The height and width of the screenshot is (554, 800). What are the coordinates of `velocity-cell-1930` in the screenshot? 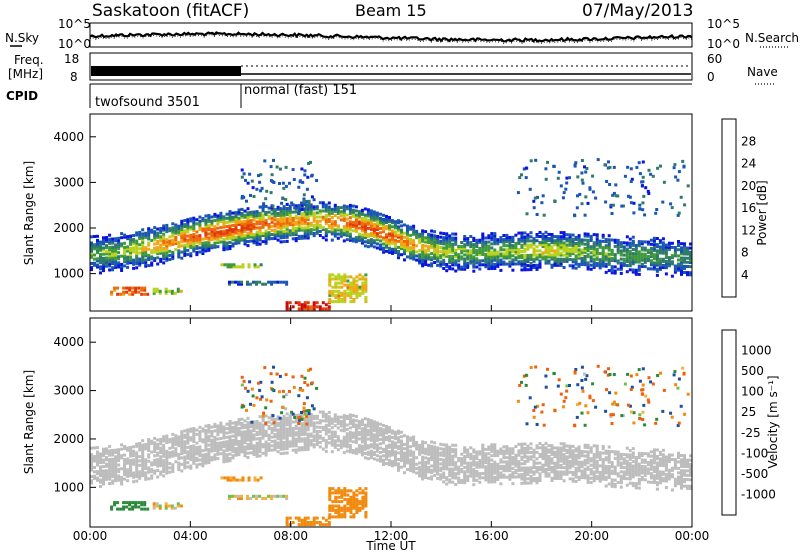 It's located at (543, 467).